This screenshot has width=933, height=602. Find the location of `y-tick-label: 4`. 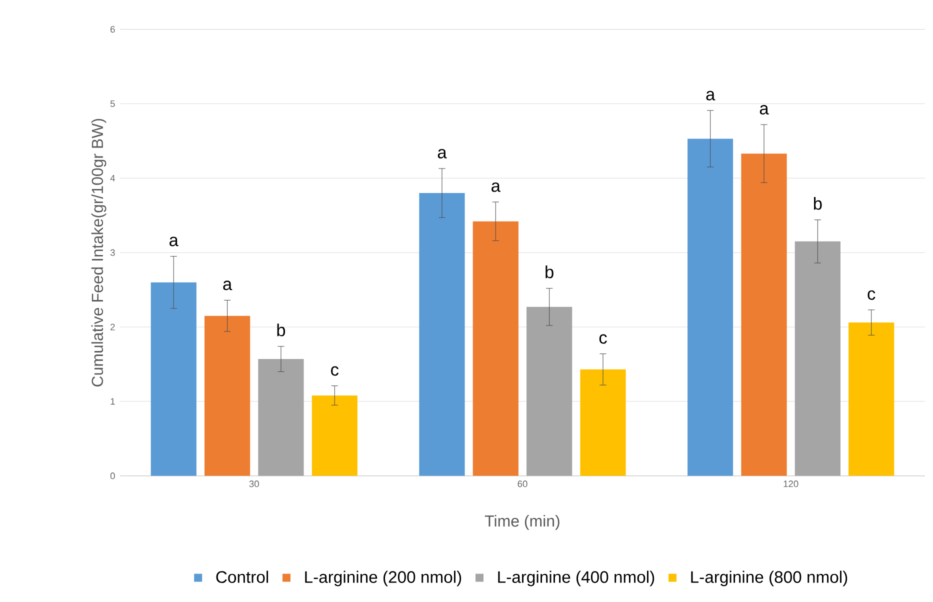

y-tick-label: 4 is located at coordinates (112, 178).